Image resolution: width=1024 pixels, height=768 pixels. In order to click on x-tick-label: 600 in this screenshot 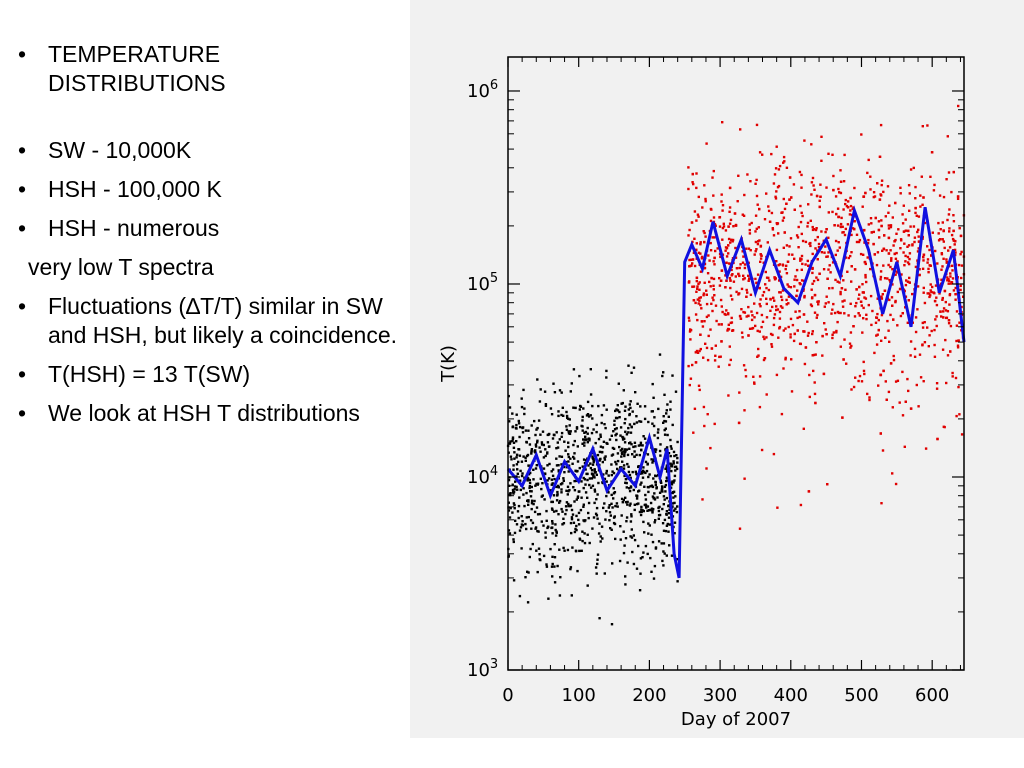, I will do `click(932, 695)`.